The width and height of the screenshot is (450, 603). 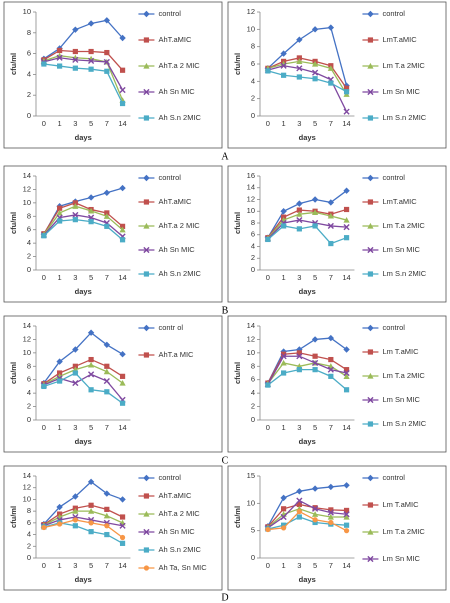 I want to click on x-tick-label: 5, so click(x=91, y=565).